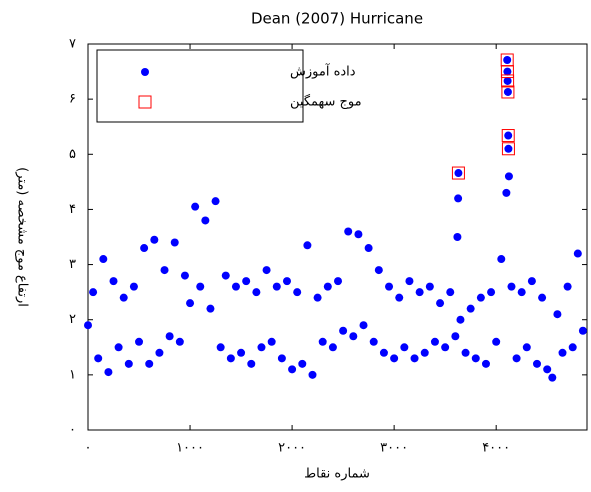  I want to click on y-tick-label: ۲, so click(72, 319).